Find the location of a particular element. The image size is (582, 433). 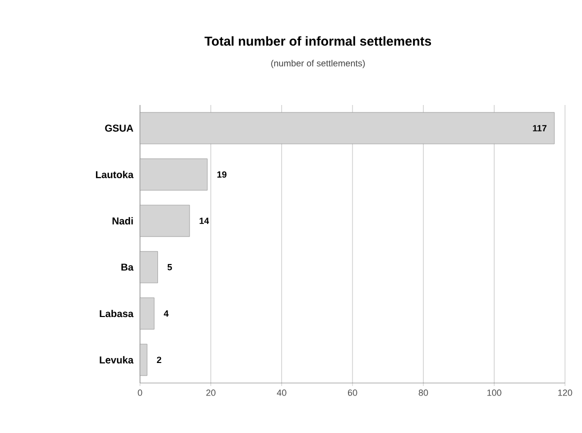

x-tick-label: 20 is located at coordinates (211, 393).